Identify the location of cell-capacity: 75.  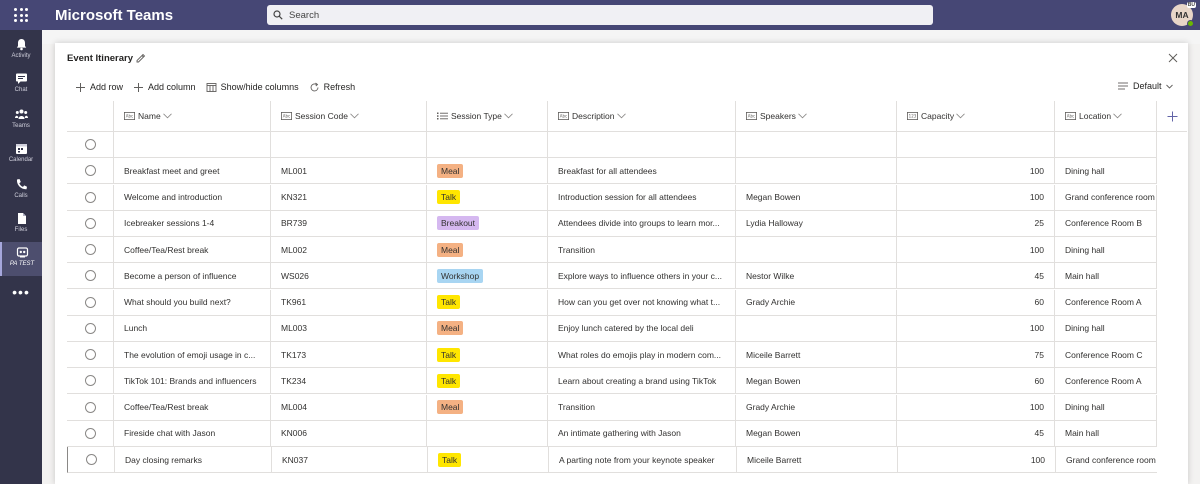
(976, 354).